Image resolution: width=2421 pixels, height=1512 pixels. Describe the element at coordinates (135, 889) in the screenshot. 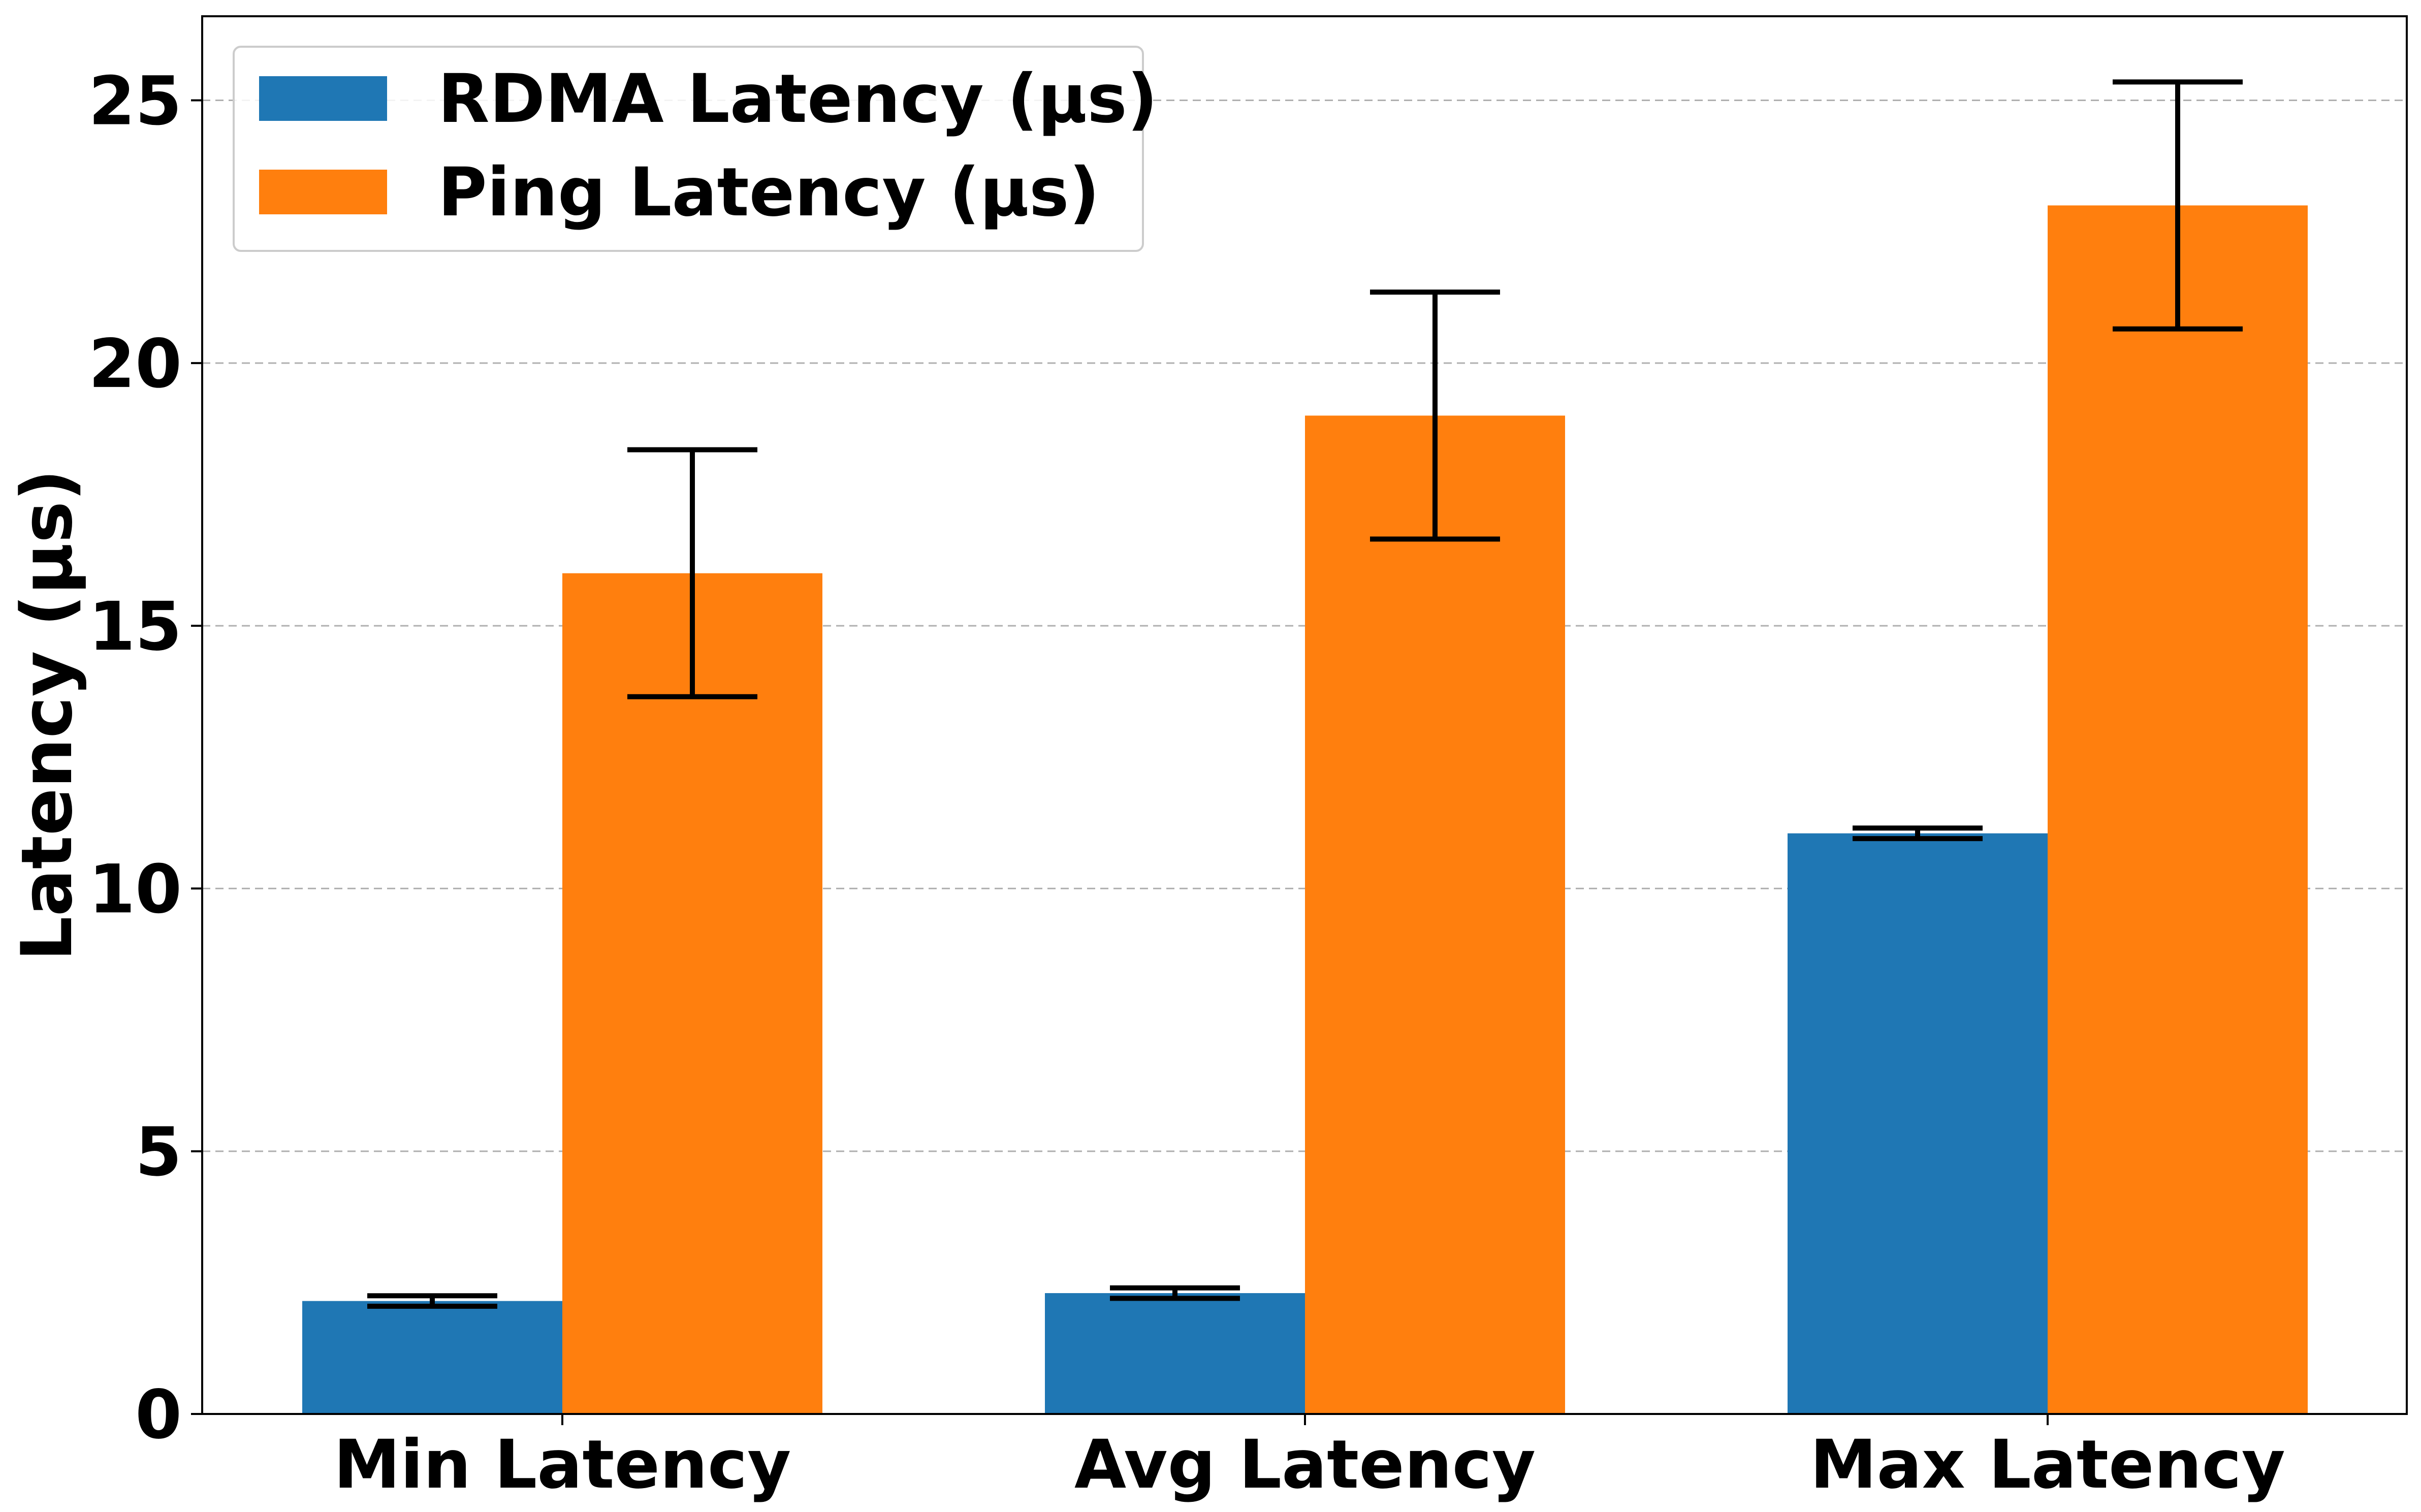

I see `y-tick-label-2: 10` at that location.